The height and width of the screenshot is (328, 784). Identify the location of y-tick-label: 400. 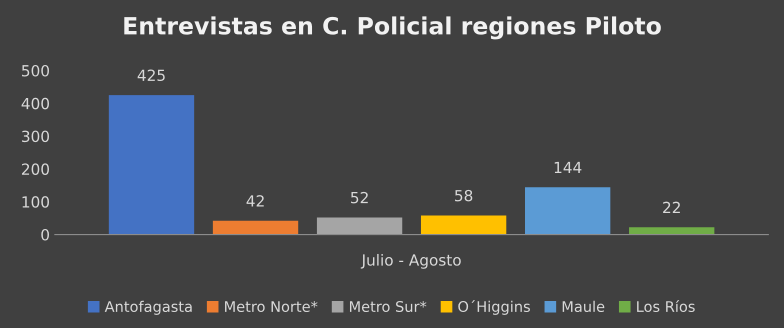
(36, 104).